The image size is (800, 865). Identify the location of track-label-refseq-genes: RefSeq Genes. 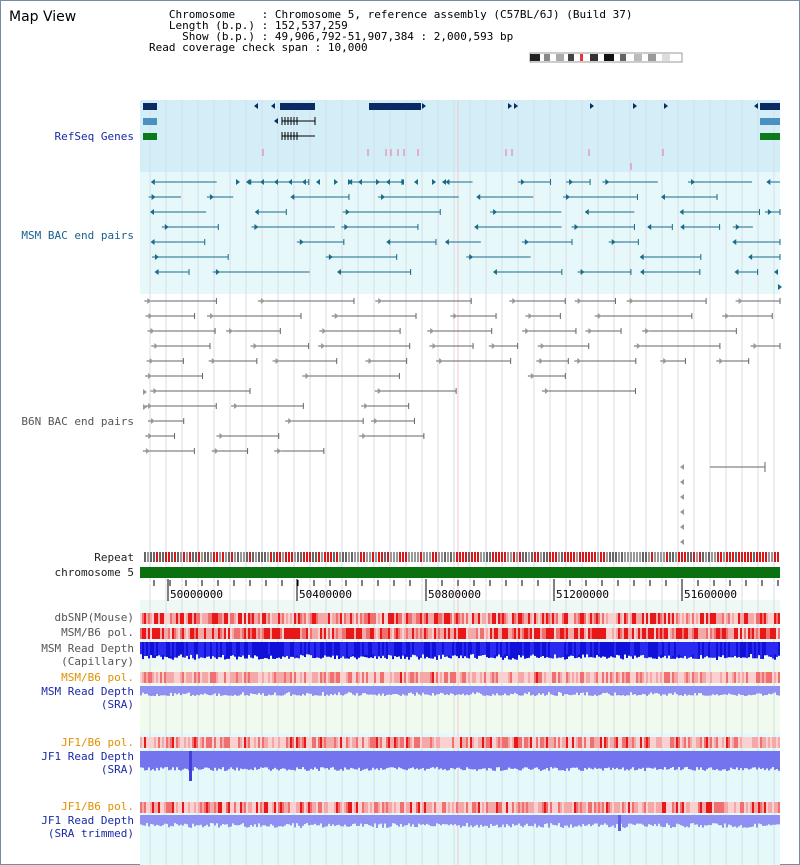
(94, 136).